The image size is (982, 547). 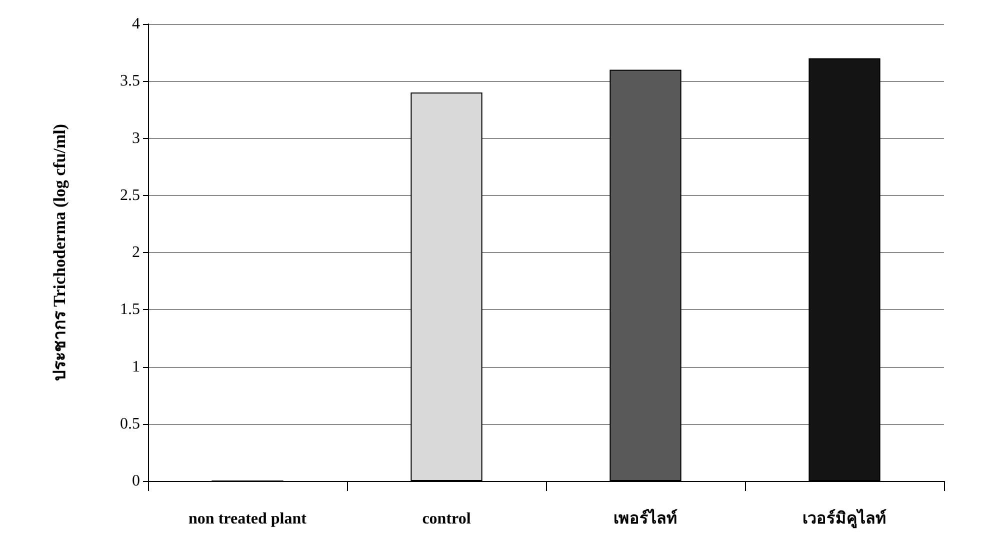 What do you see at coordinates (130, 81) in the screenshot?
I see `y-tick-label: 3.5` at bounding box center [130, 81].